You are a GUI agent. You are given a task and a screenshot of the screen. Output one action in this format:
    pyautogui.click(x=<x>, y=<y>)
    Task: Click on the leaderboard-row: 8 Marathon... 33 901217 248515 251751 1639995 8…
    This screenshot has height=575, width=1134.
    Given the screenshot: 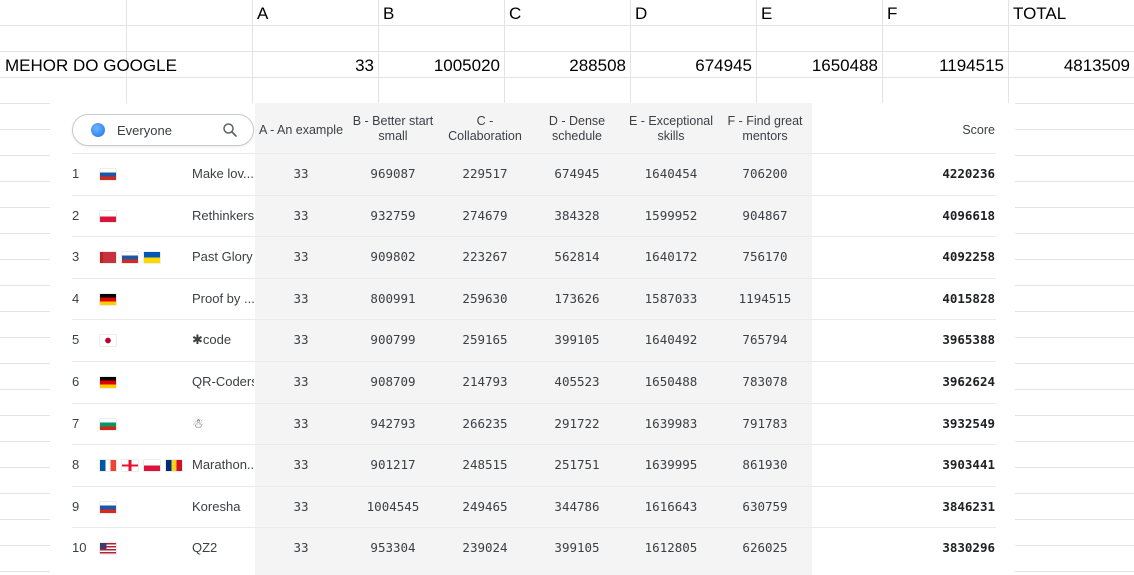 What is the action you would take?
    pyautogui.click(x=532, y=465)
    